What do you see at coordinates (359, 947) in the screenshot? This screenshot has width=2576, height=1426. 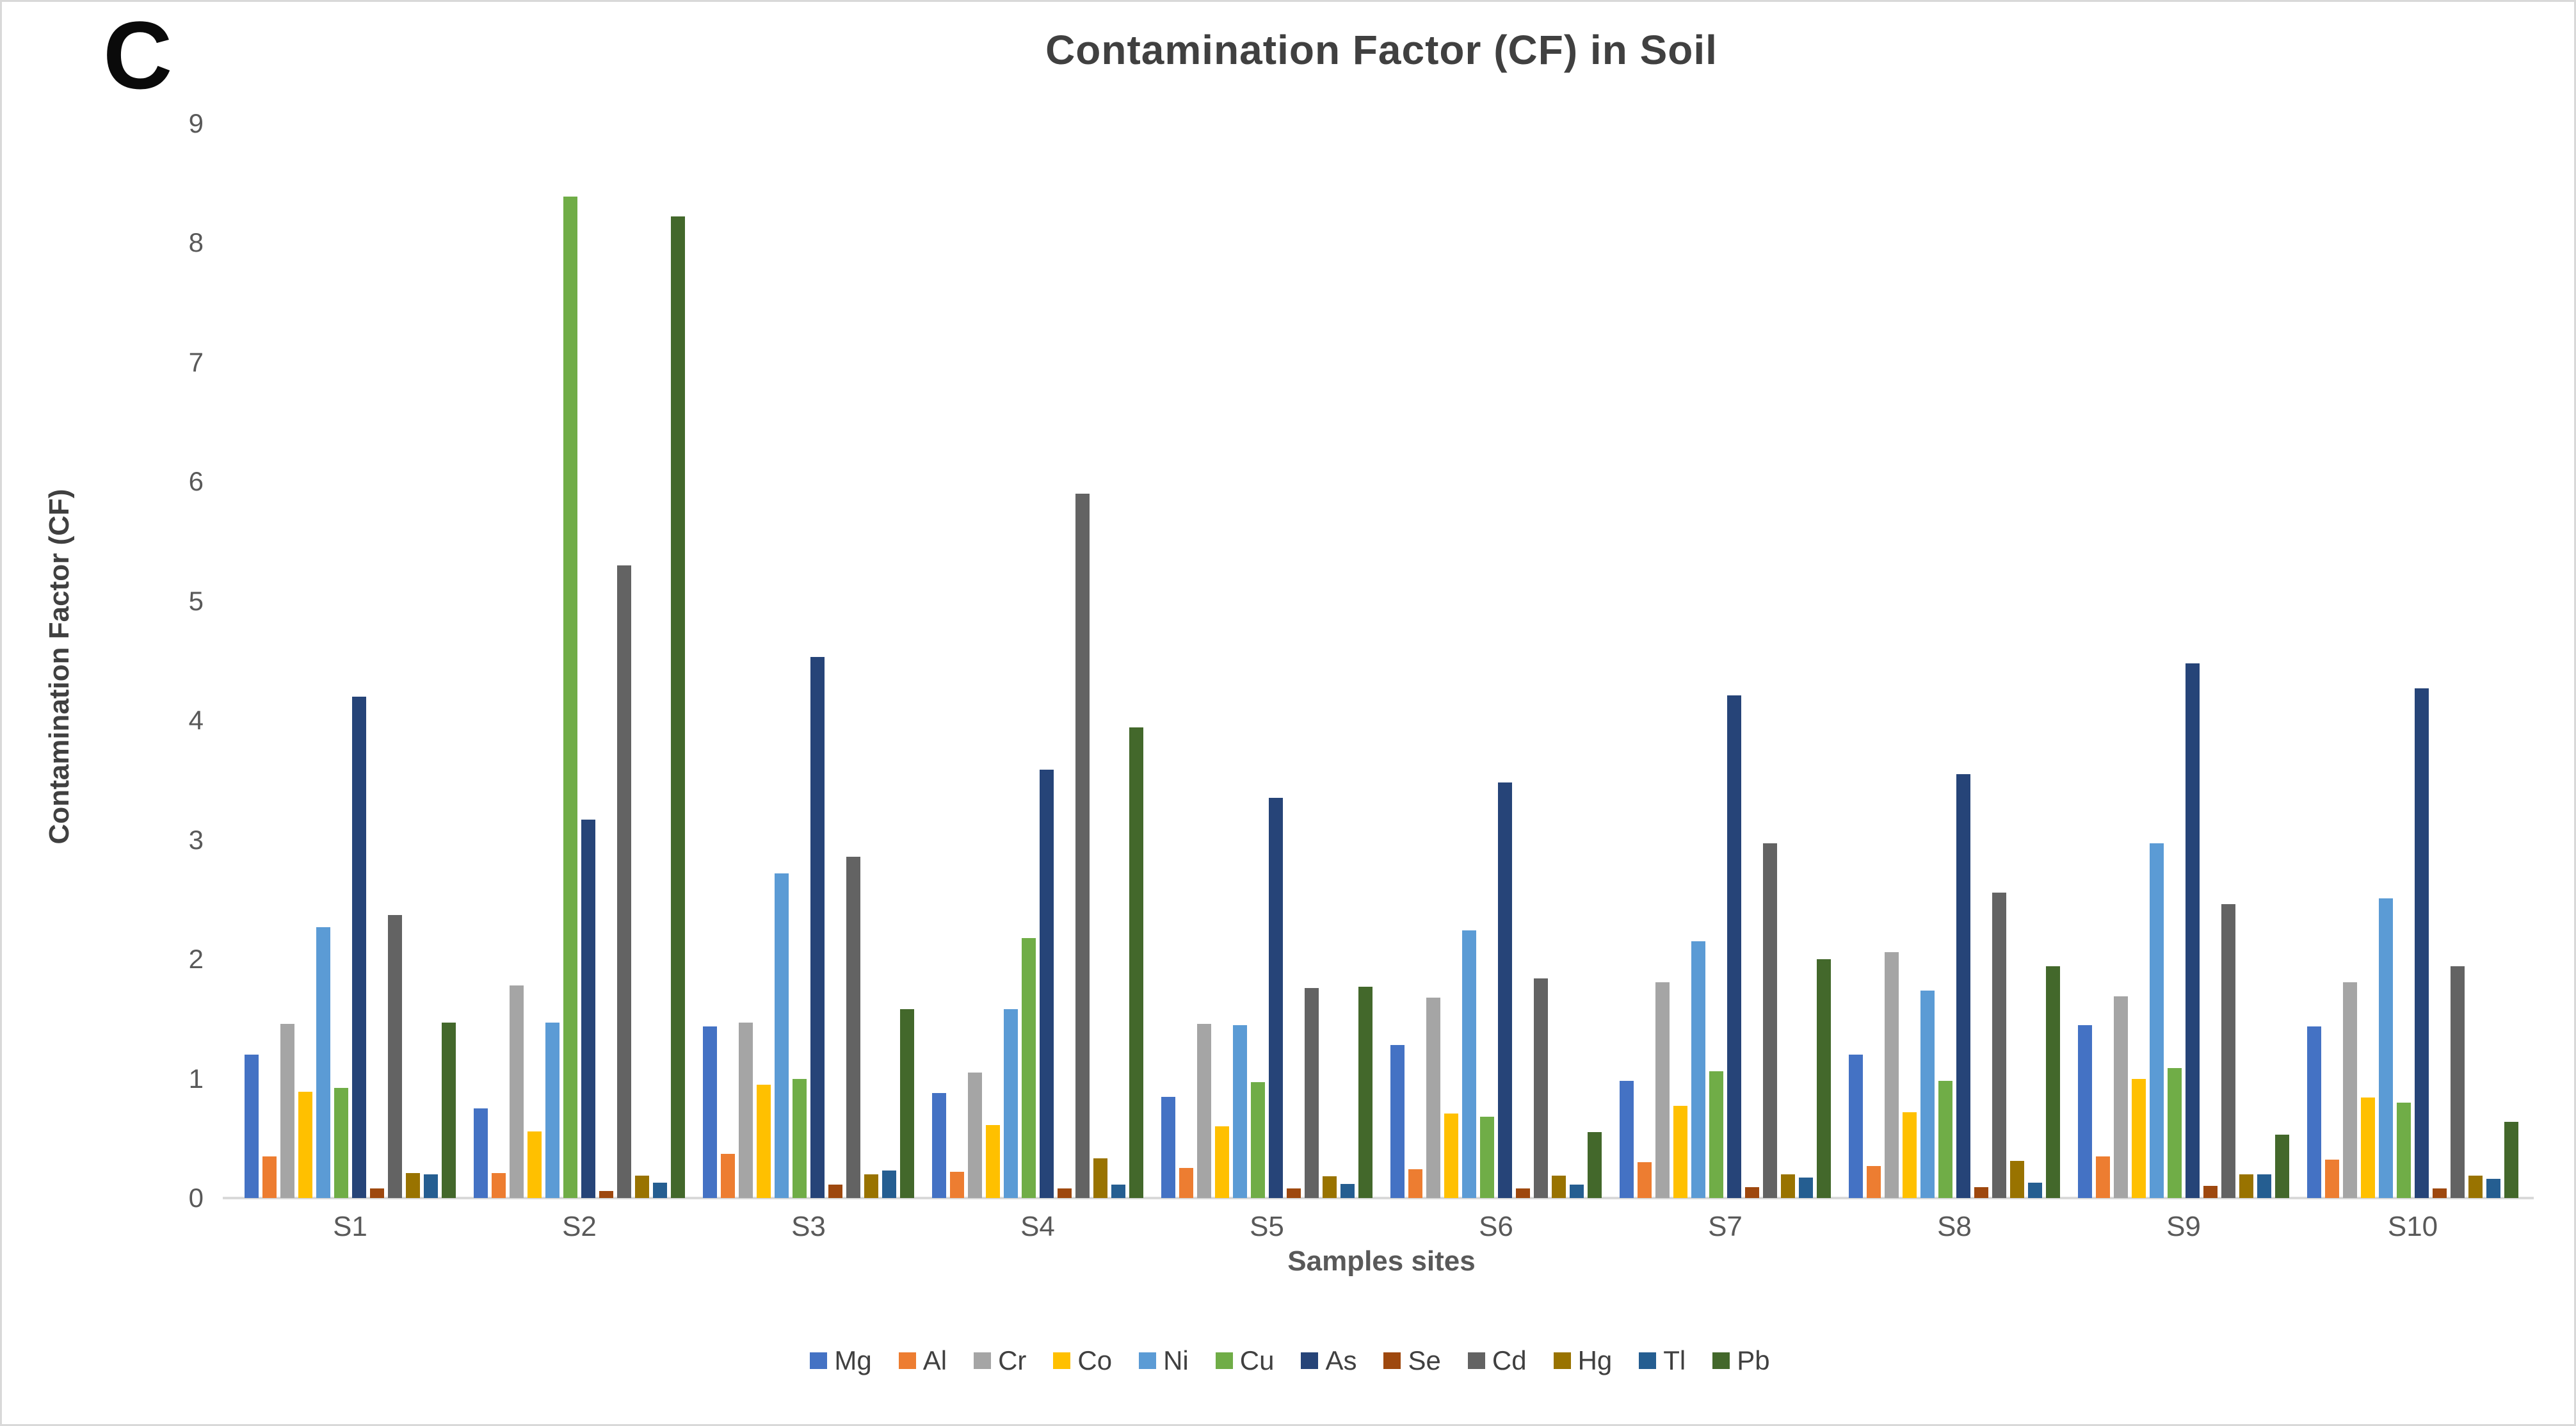 I see `bar-as-s1` at bounding box center [359, 947].